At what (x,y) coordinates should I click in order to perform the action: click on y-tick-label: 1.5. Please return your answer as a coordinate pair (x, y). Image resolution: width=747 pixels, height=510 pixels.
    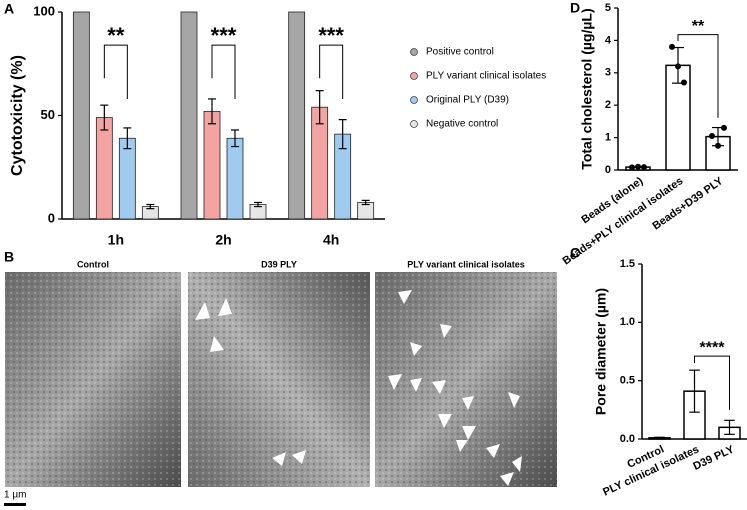
    Looking at the image, I should click on (627, 264).